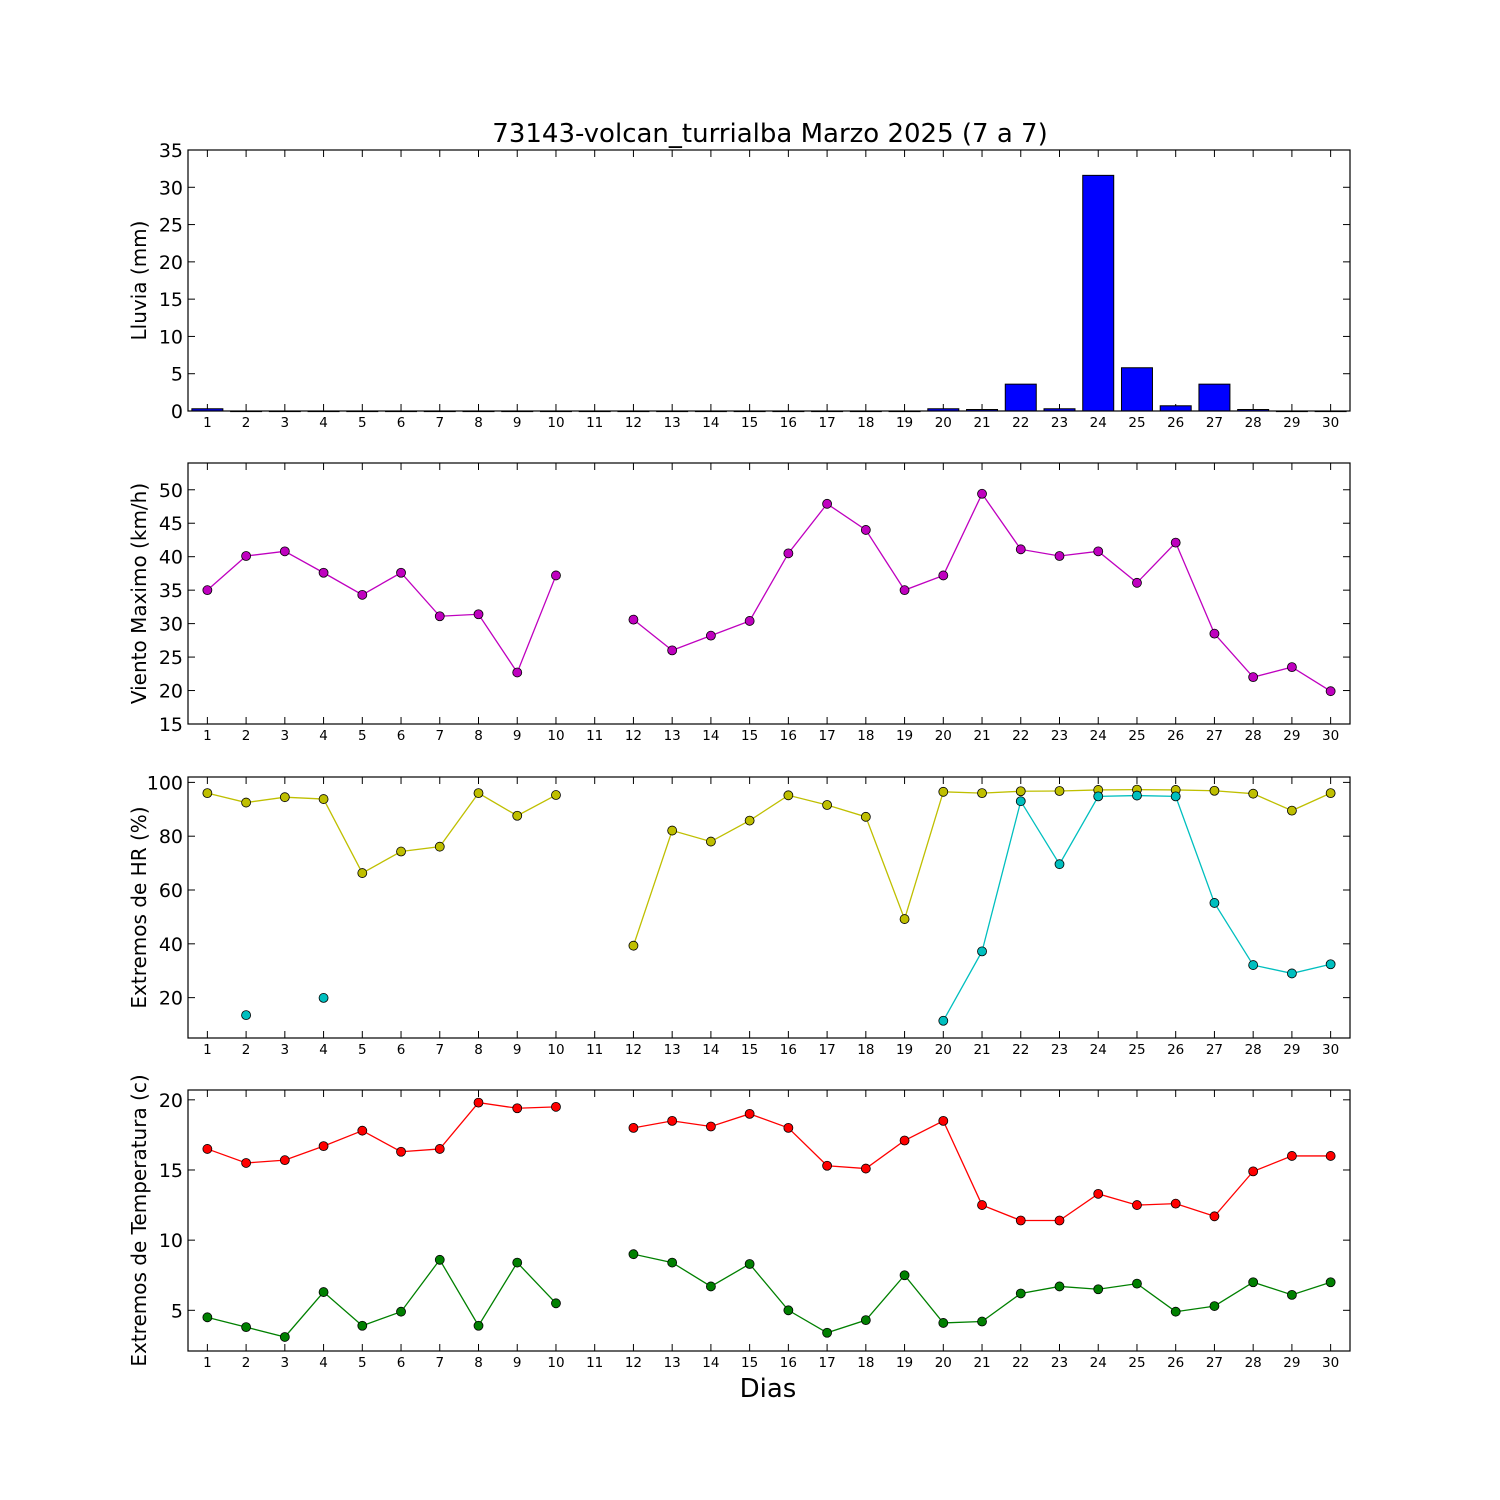 This screenshot has width=1500, height=1500. What do you see at coordinates (171, 625) in the screenshot?
I see `y-tick-label: 30` at bounding box center [171, 625].